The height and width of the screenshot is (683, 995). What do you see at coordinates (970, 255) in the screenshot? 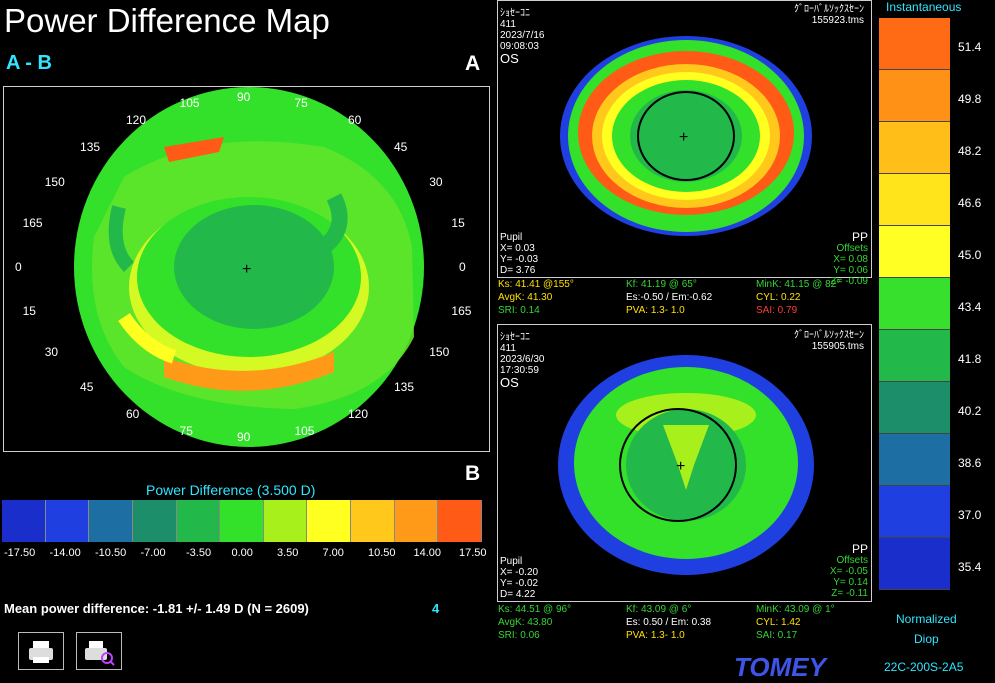
I see `legend-value: 45.0` at bounding box center [970, 255].